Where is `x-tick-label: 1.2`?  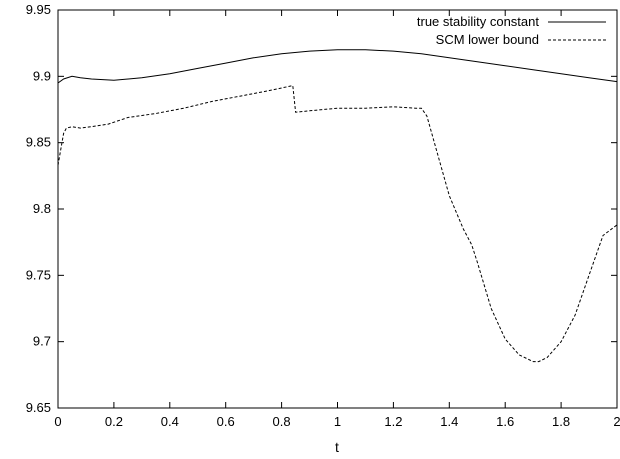 x-tick-label: 1.2 is located at coordinates (393, 421).